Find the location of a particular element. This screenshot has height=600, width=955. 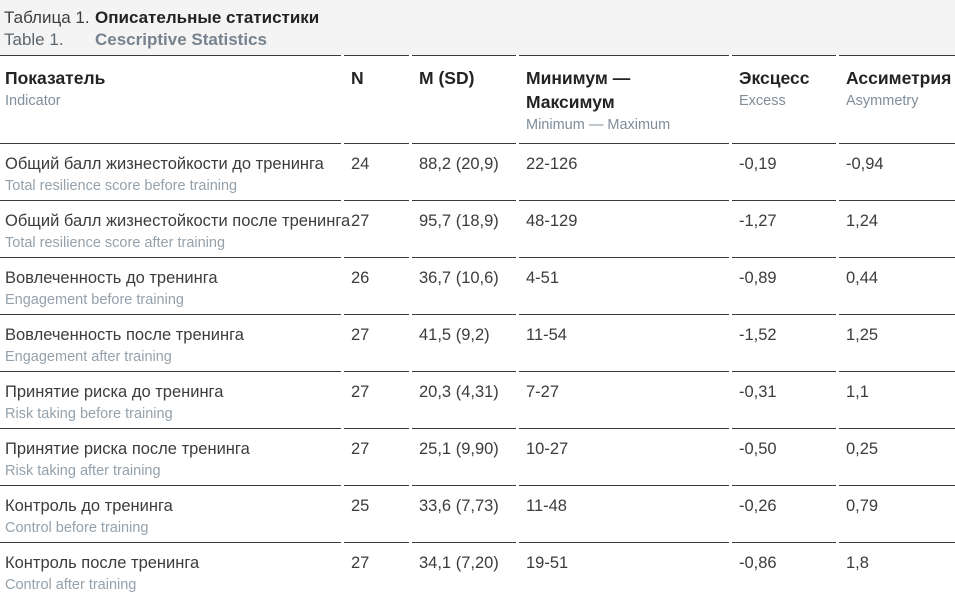

cell-msd: 95,7 (18,9) is located at coordinates (464, 228).